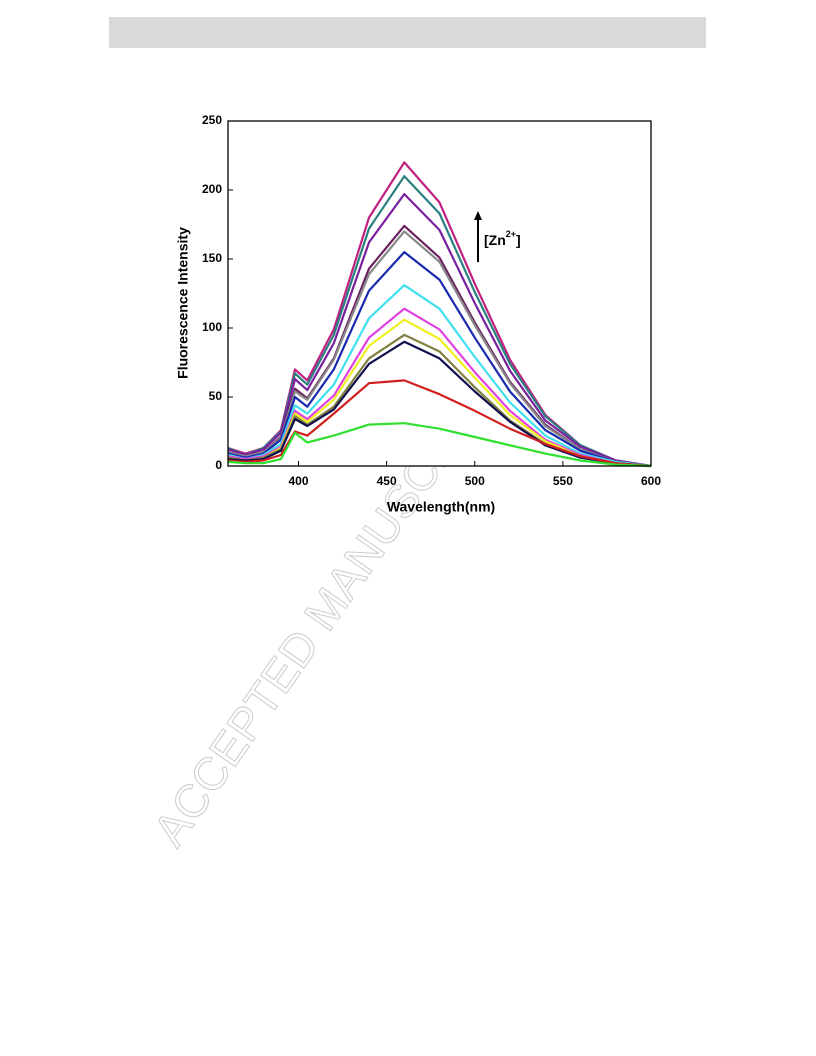 This screenshot has width=816, height=1056. I want to click on annotation-text: [Zn, so click(495, 240).